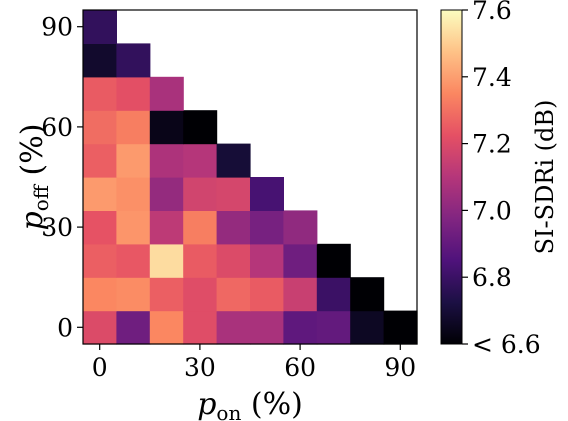 This screenshot has width=568, height=421. Describe the element at coordinates (100, 367) in the screenshot. I see `x-tick-label: 0` at that location.